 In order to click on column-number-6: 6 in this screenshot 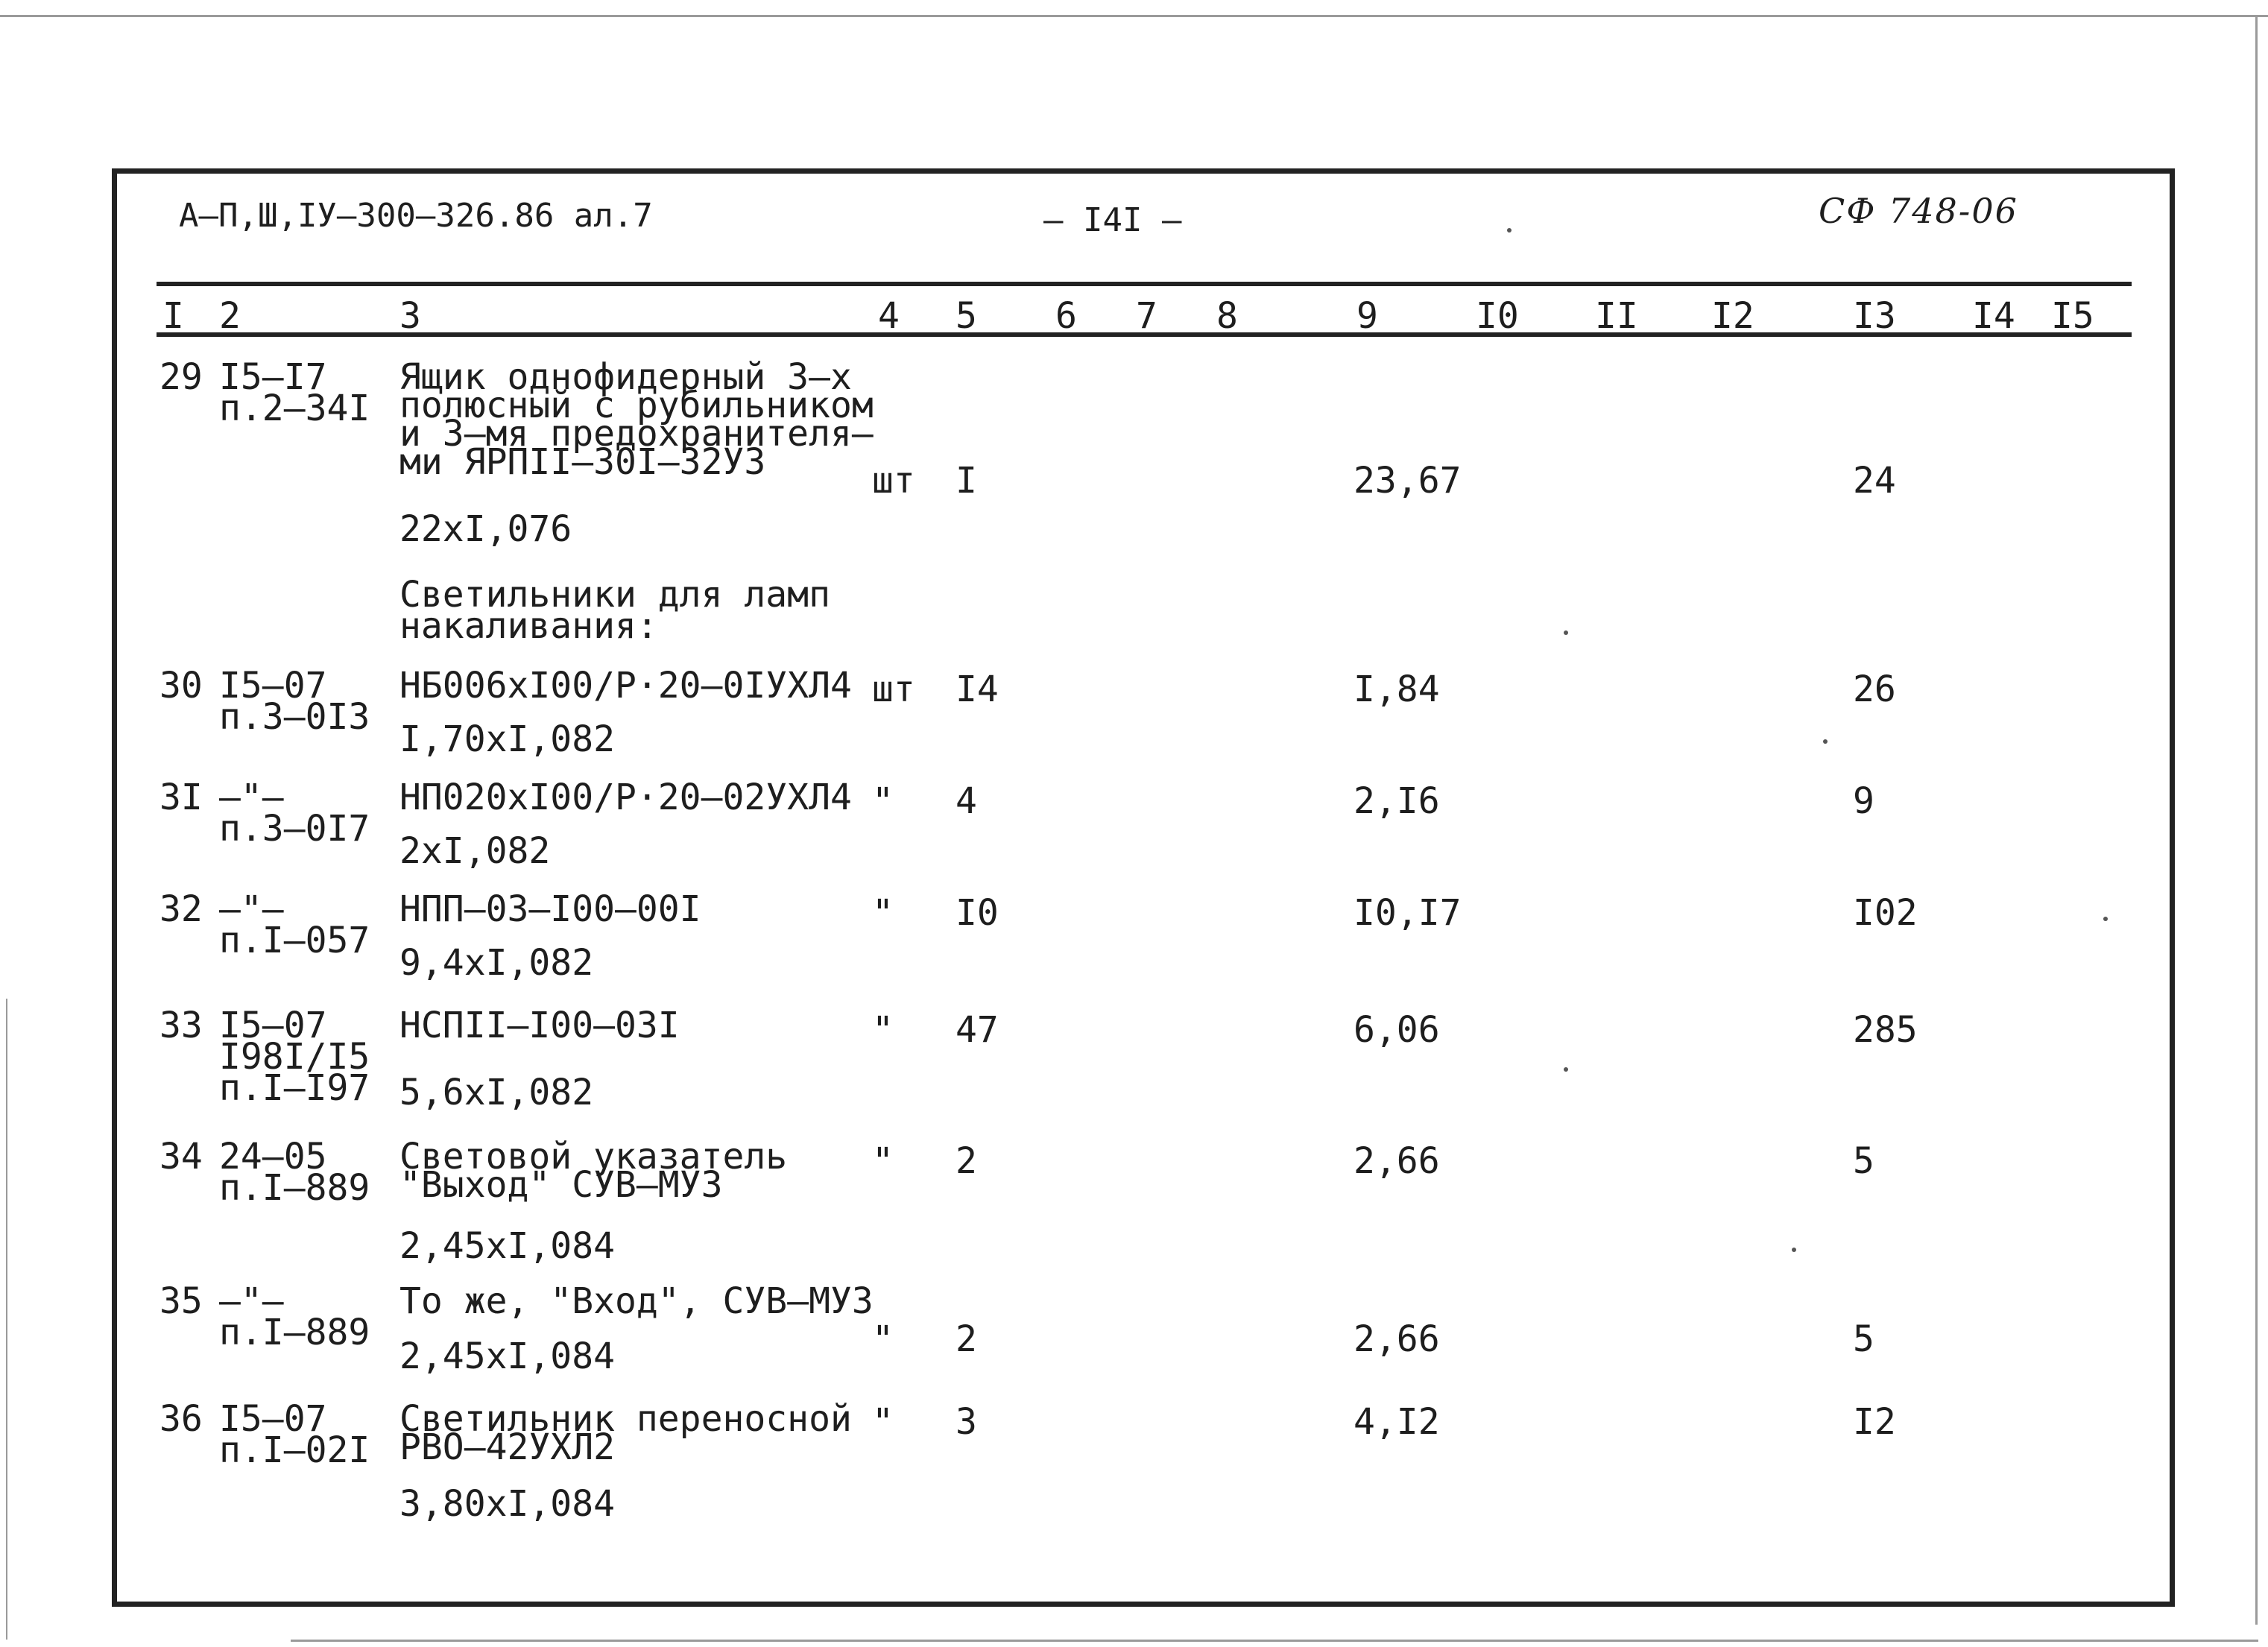, I will do `click(1066, 316)`.